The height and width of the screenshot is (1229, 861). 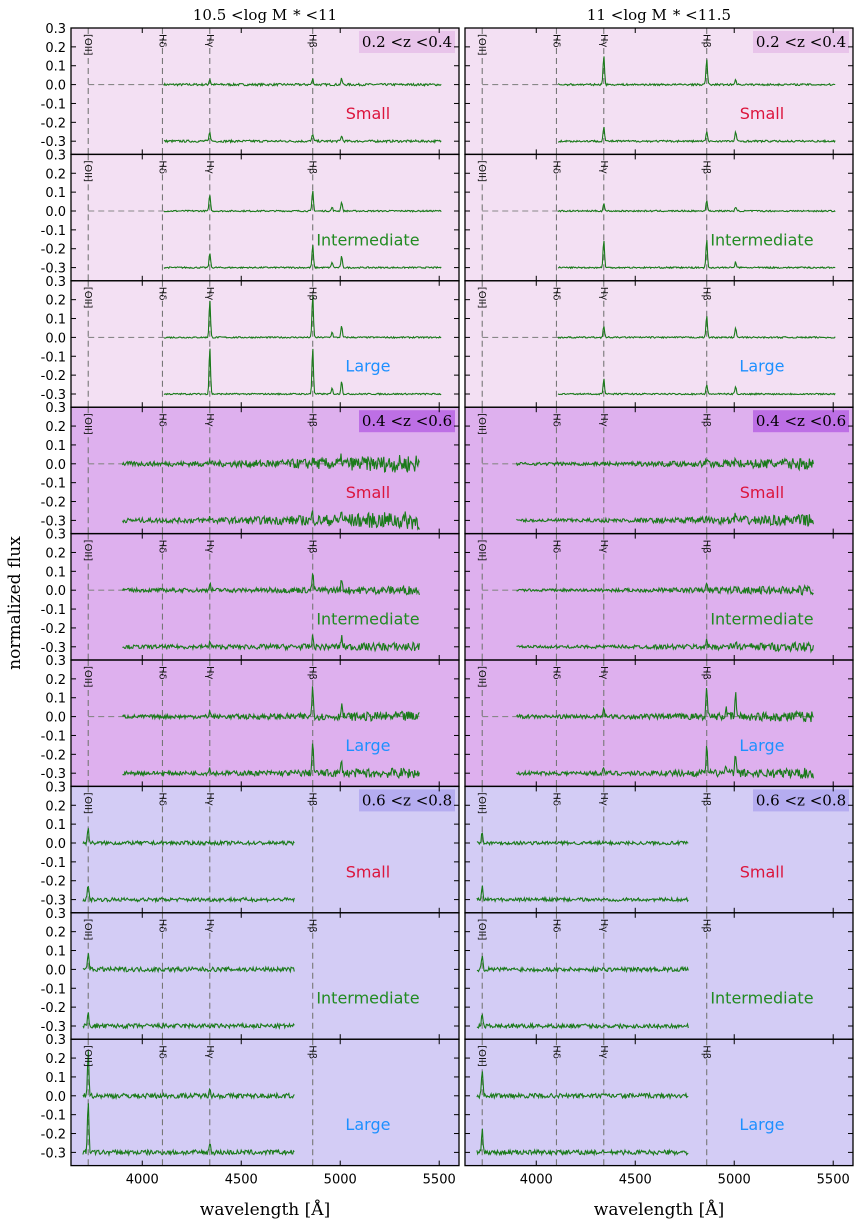 I want to click on y-axis-label: normalized flux, so click(x=15, y=603).